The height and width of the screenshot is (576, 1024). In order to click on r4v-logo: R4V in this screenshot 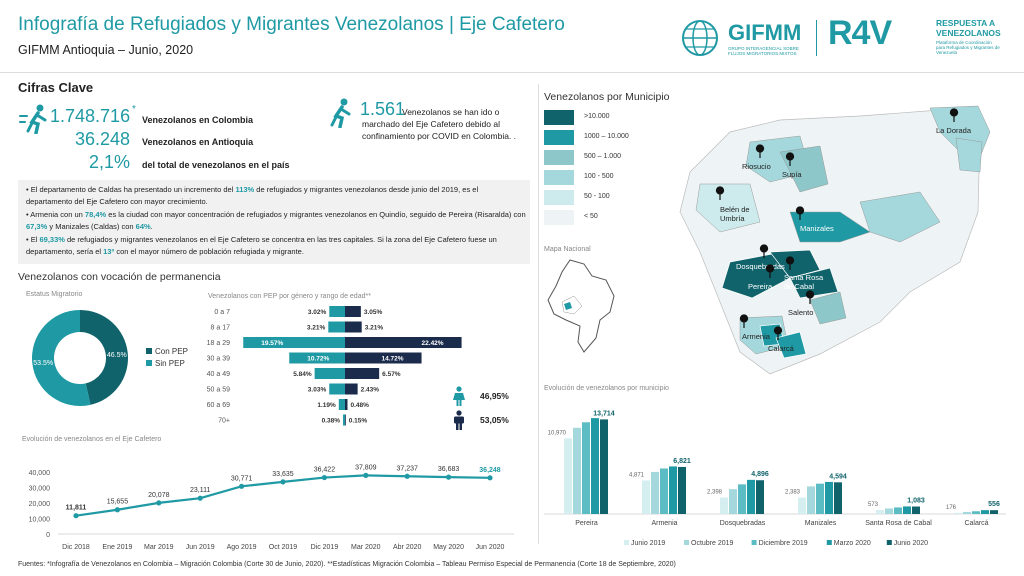, I will do `click(860, 33)`.